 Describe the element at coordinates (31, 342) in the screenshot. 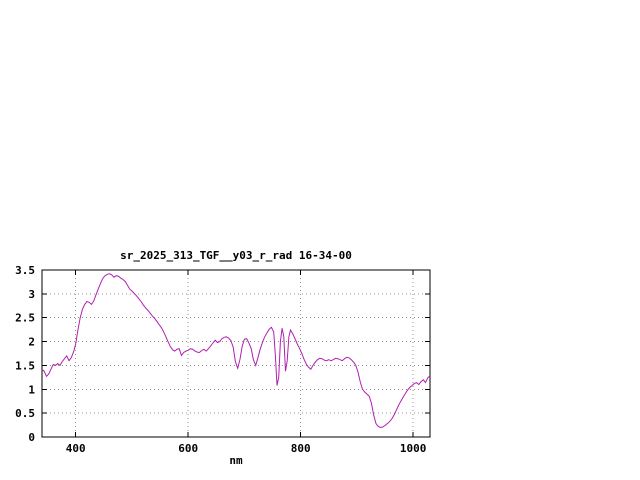

I see `y-tick-label: 2` at that location.